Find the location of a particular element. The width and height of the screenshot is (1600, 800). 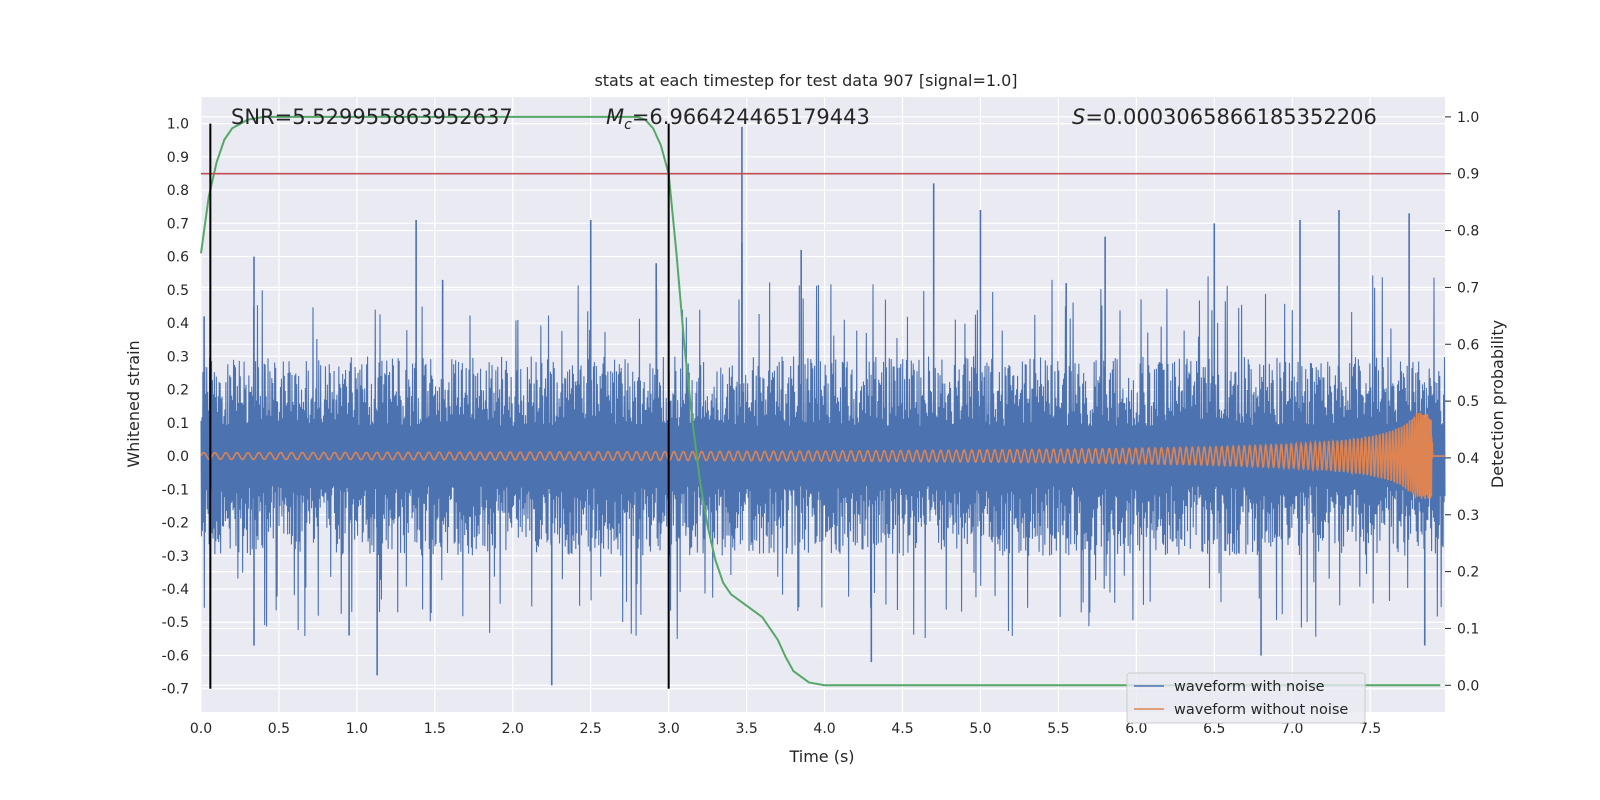

x-tick-label: 7.0 is located at coordinates (1292, 729).